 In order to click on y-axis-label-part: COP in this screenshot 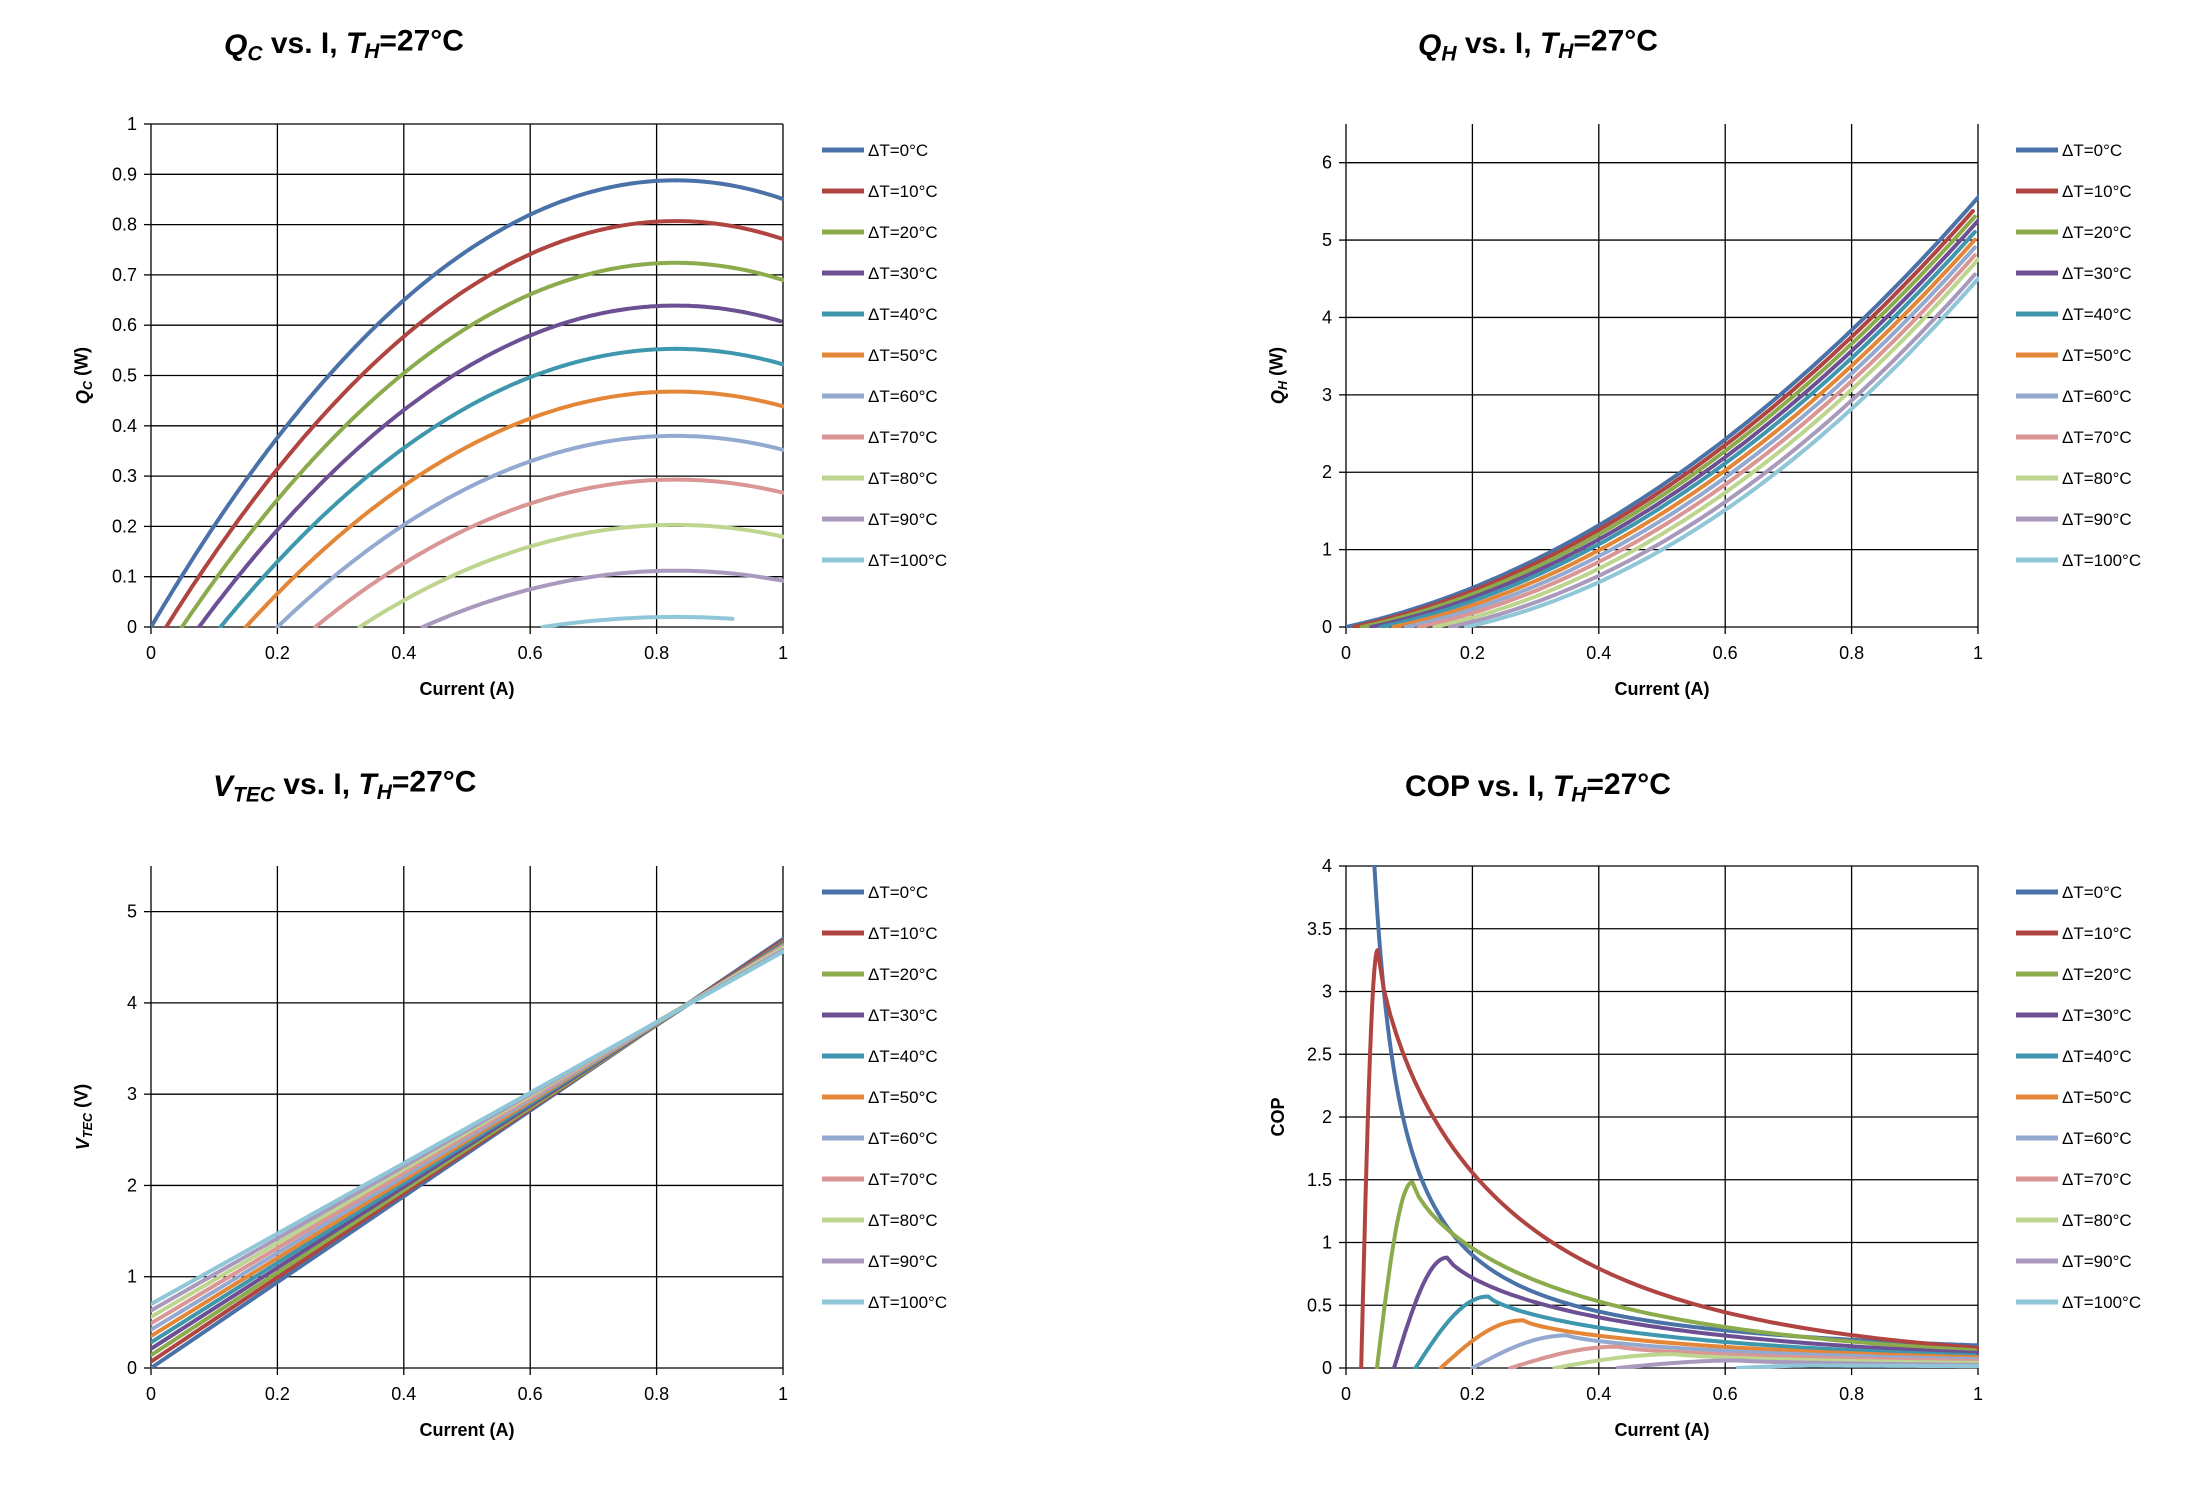, I will do `click(1278, 1116)`.